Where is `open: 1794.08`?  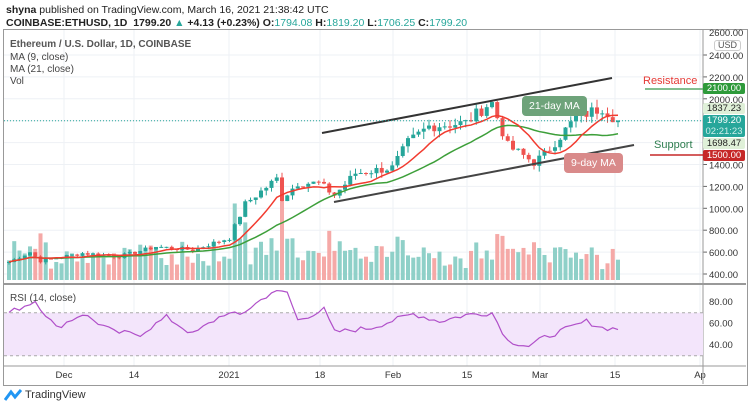 open: 1794.08 is located at coordinates (293, 23).